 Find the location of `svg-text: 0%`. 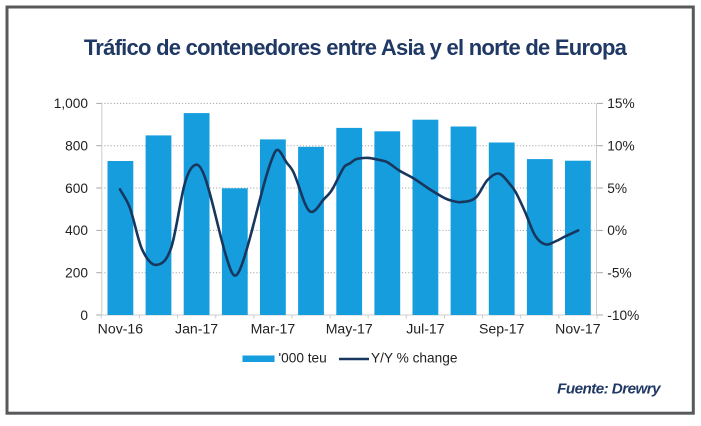

svg-text: 0% is located at coordinates (617, 230).